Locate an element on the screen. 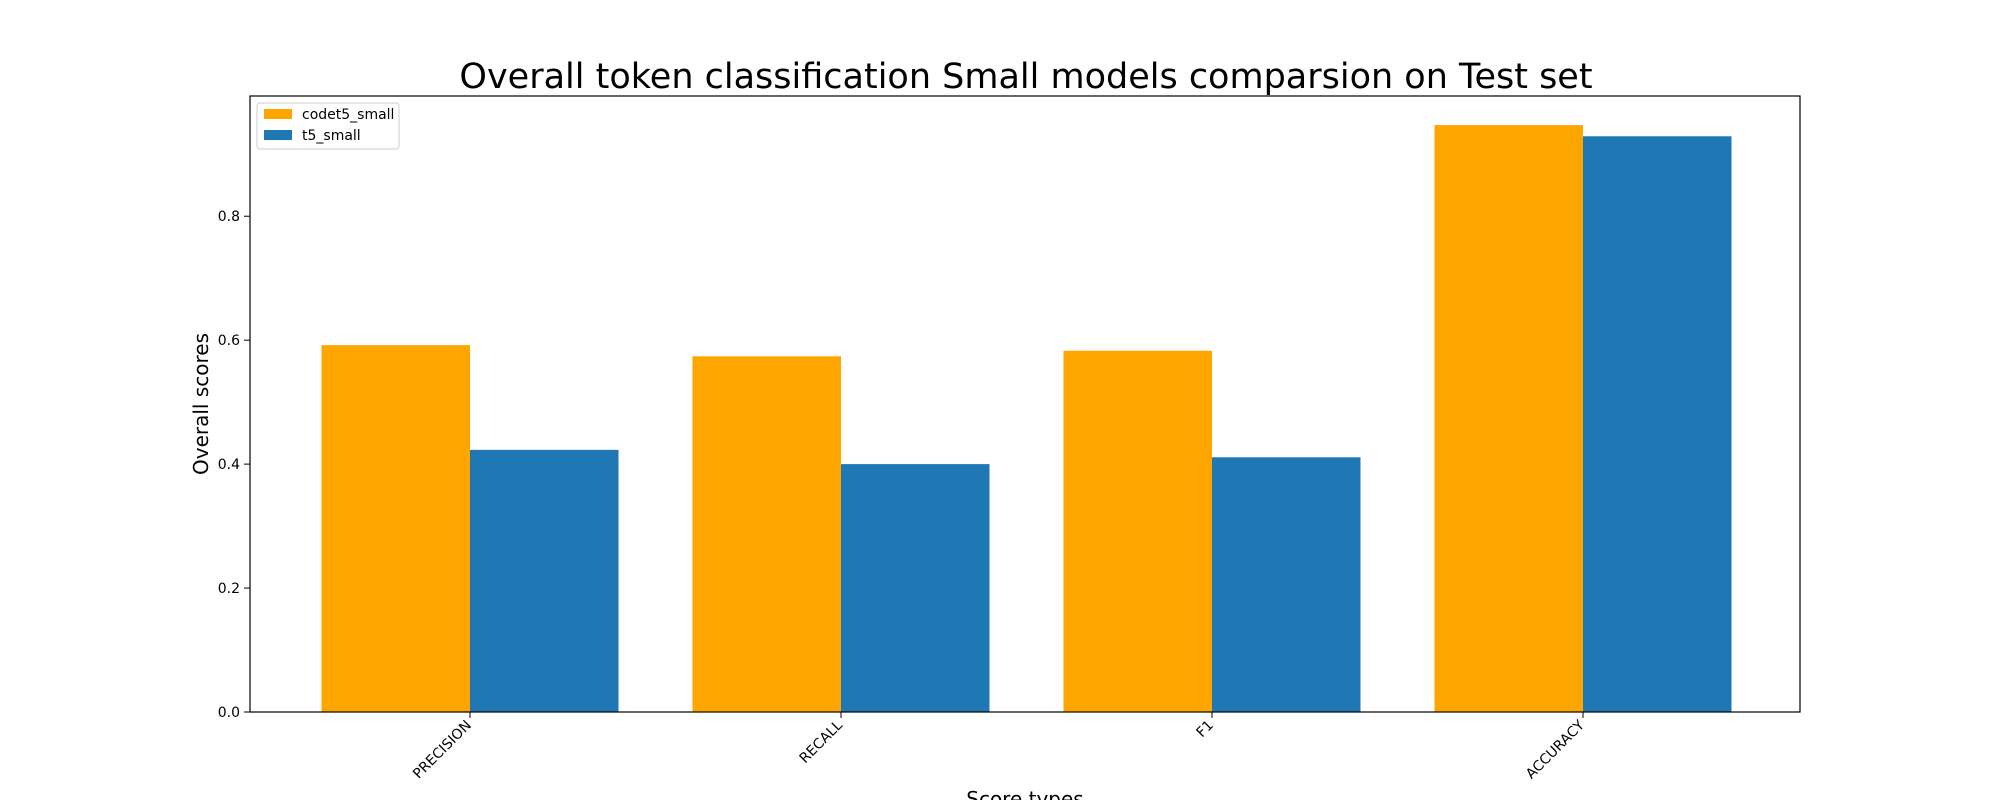 The width and height of the screenshot is (2000, 800). bar-t5-small-accuracy is located at coordinates (1657, 424).